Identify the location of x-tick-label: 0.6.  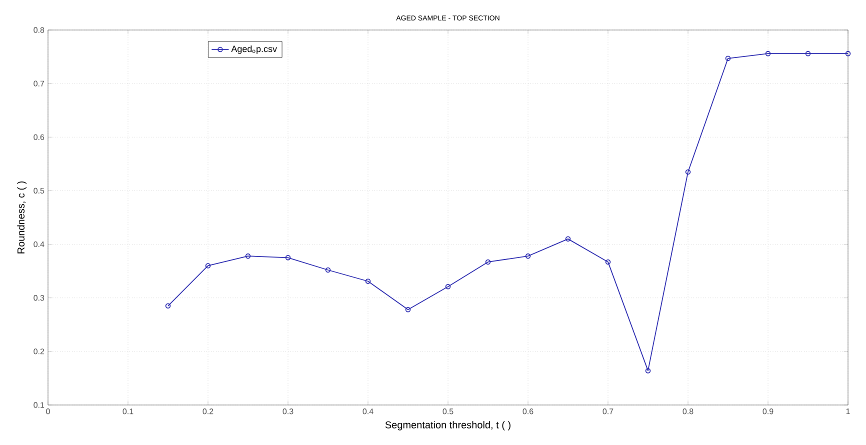
(528, 411).